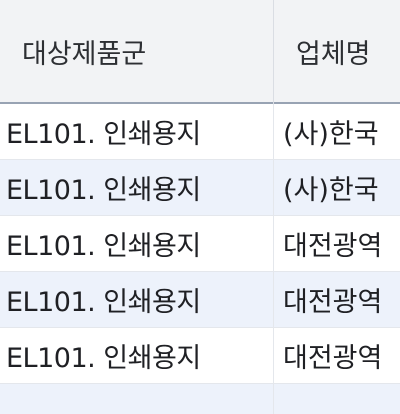 The image size is (400, 414). What do you see at coordinates (84, 54) in the screenshot?
I see `column-header-product-group: 대상제품군` at bounding box center [84, 54].